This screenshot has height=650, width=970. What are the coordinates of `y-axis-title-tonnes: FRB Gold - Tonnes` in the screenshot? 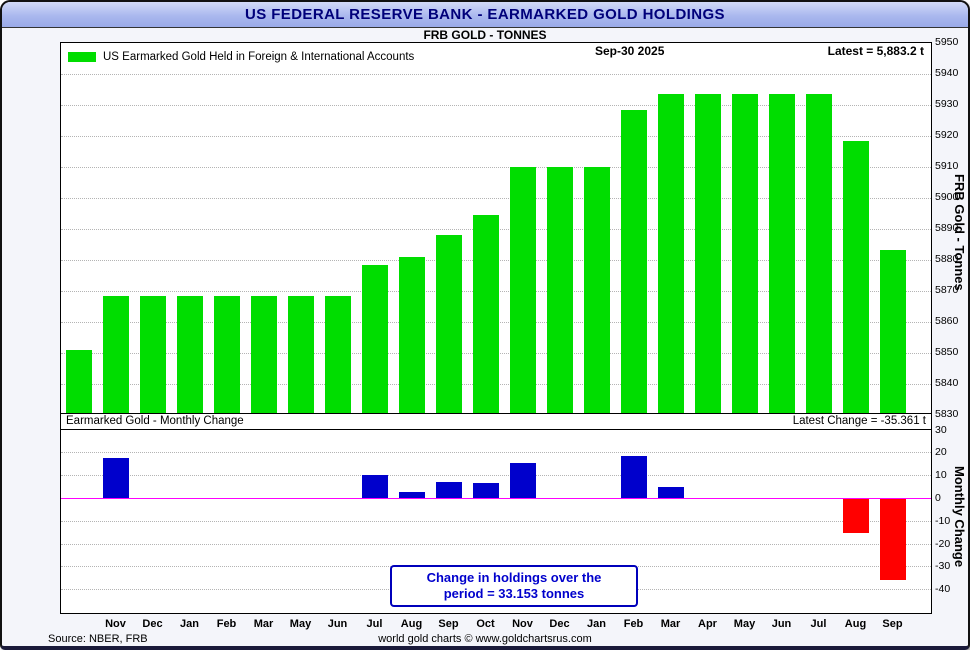 It's located at (959, 232).